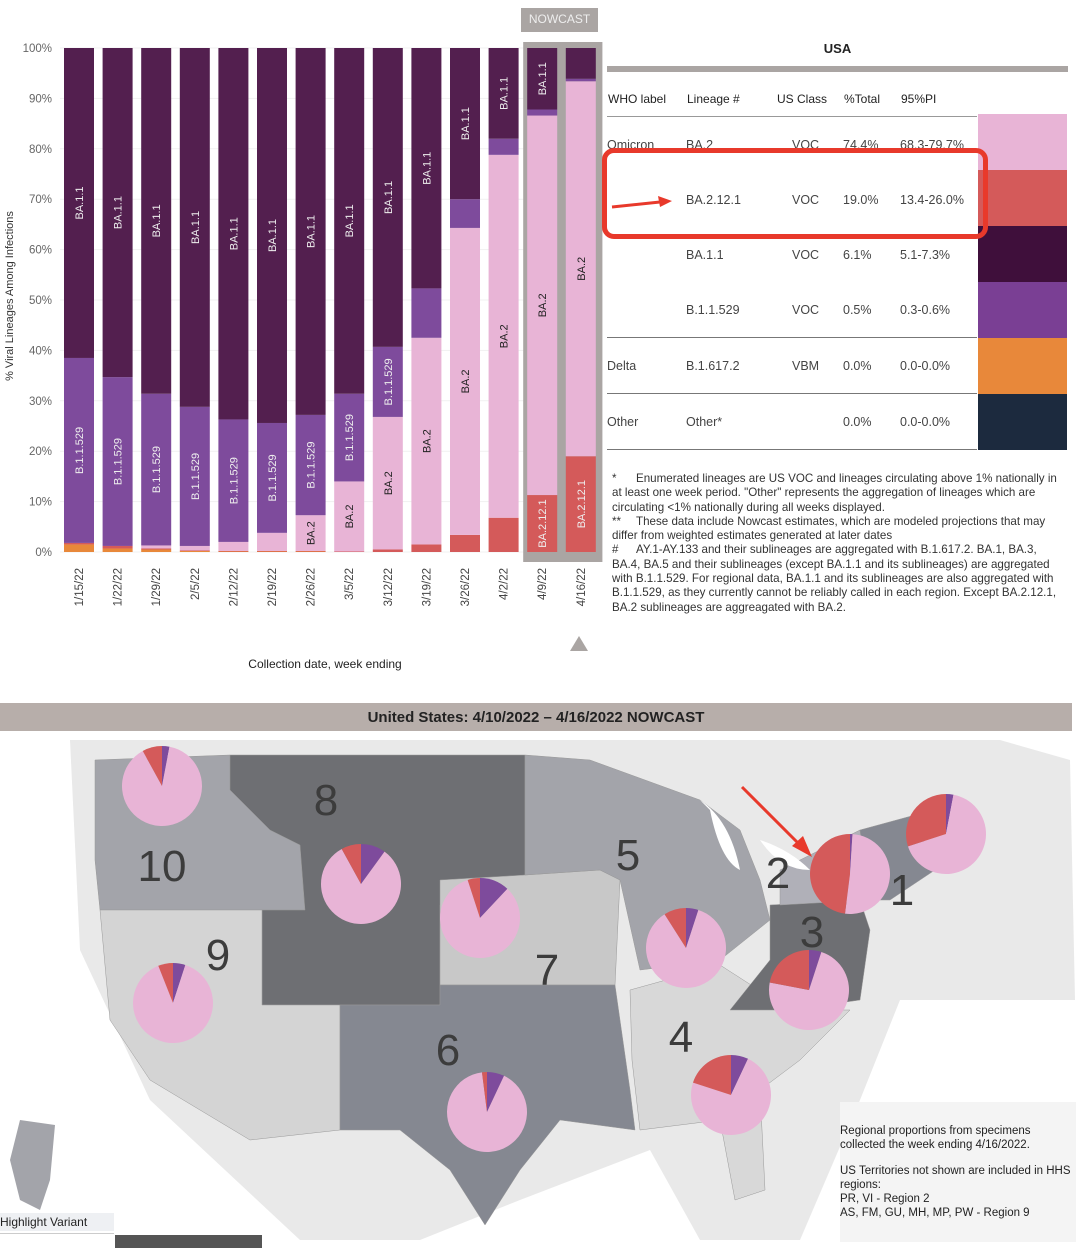 Image resolution: width=1080 pixels, height=1249 pixels. What do you see at coordinates (932, 199) in the screenshot?
I see `cell-pi: 13.4-26.0%` at bounding box center [932, 199].